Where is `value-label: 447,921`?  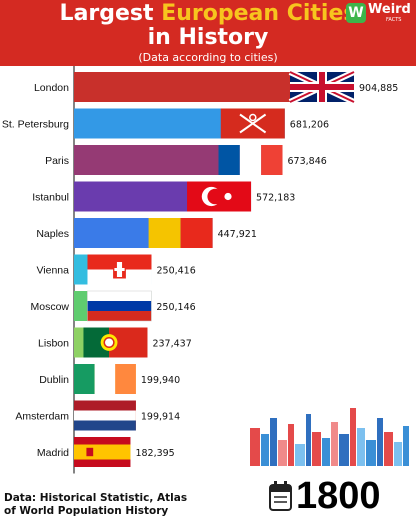
value-label: 447,921 is located at coordinates (237, 234).